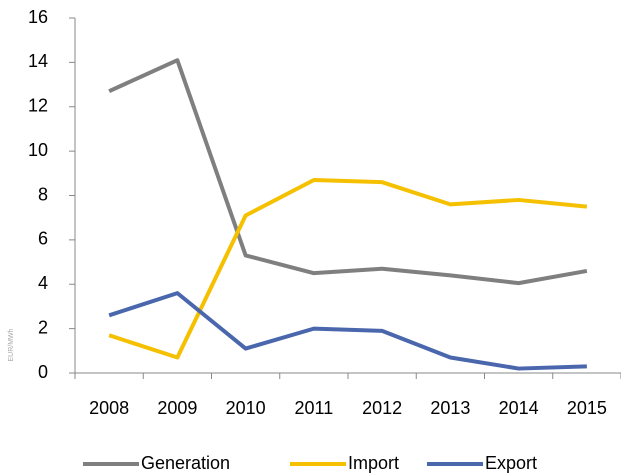 This screenshot has height=475, width=621. Describe the element at coordinates (450, 408) in the screenshot. I see `x-tick-label: 2013` at that location.